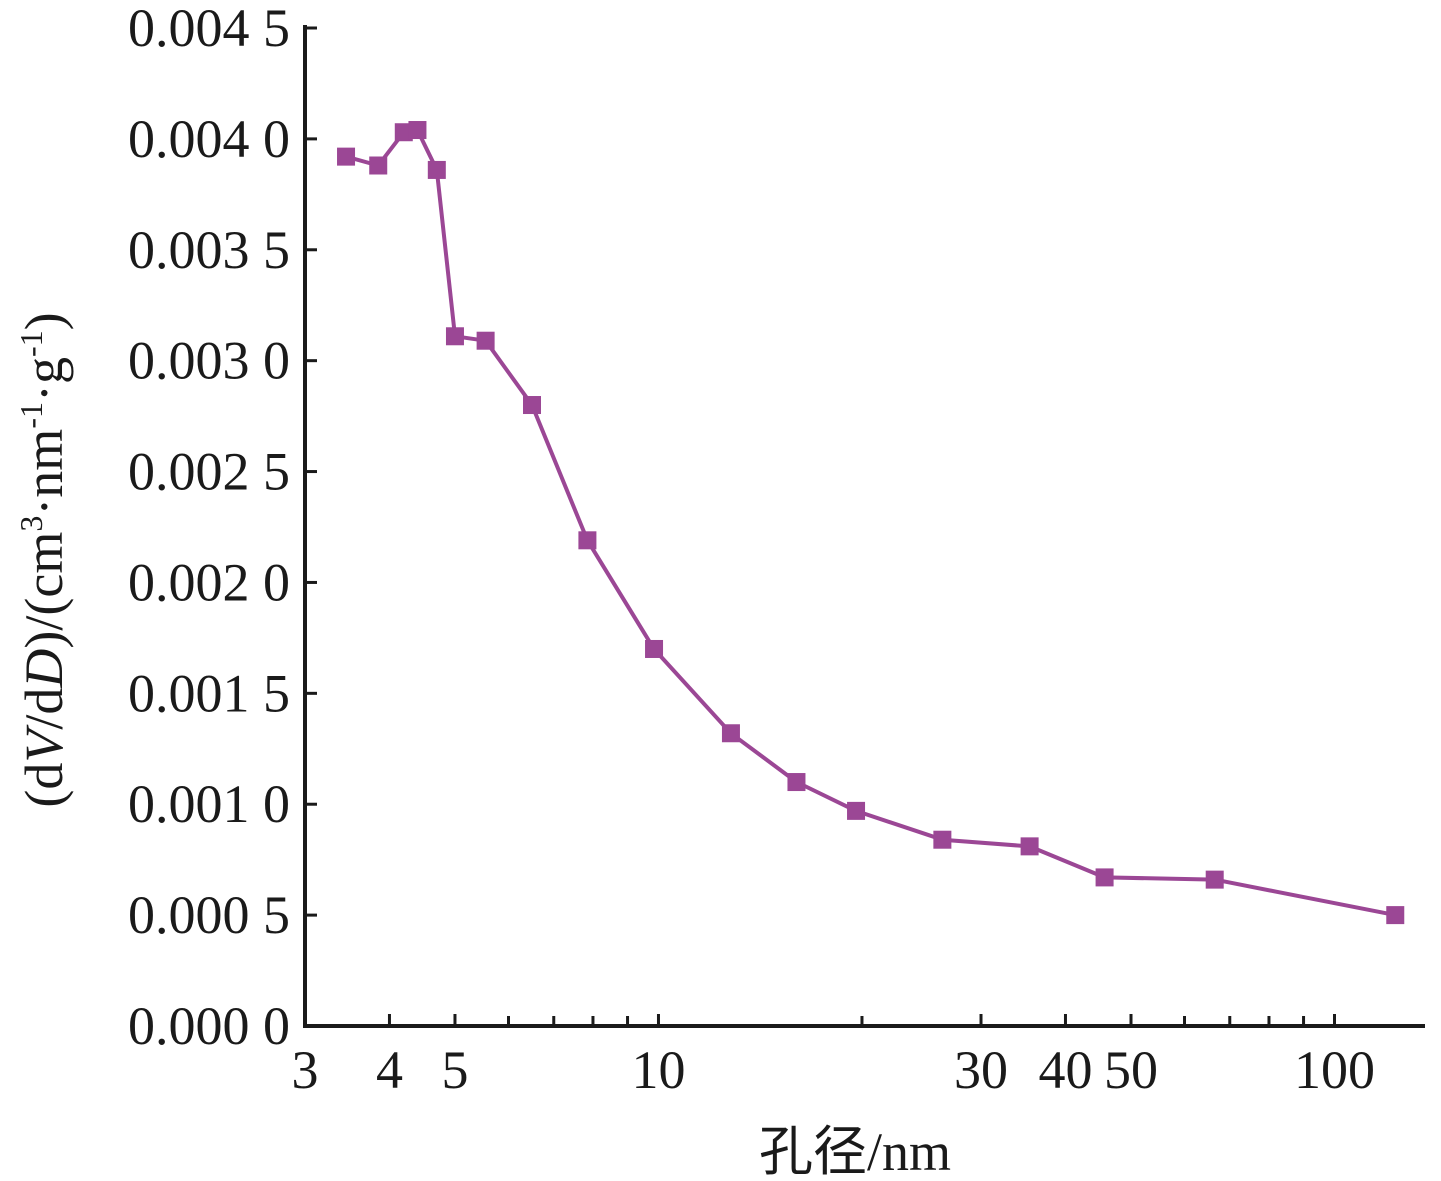  I want to click on y-tick-label: 0.000 0, so click(209, 1026).